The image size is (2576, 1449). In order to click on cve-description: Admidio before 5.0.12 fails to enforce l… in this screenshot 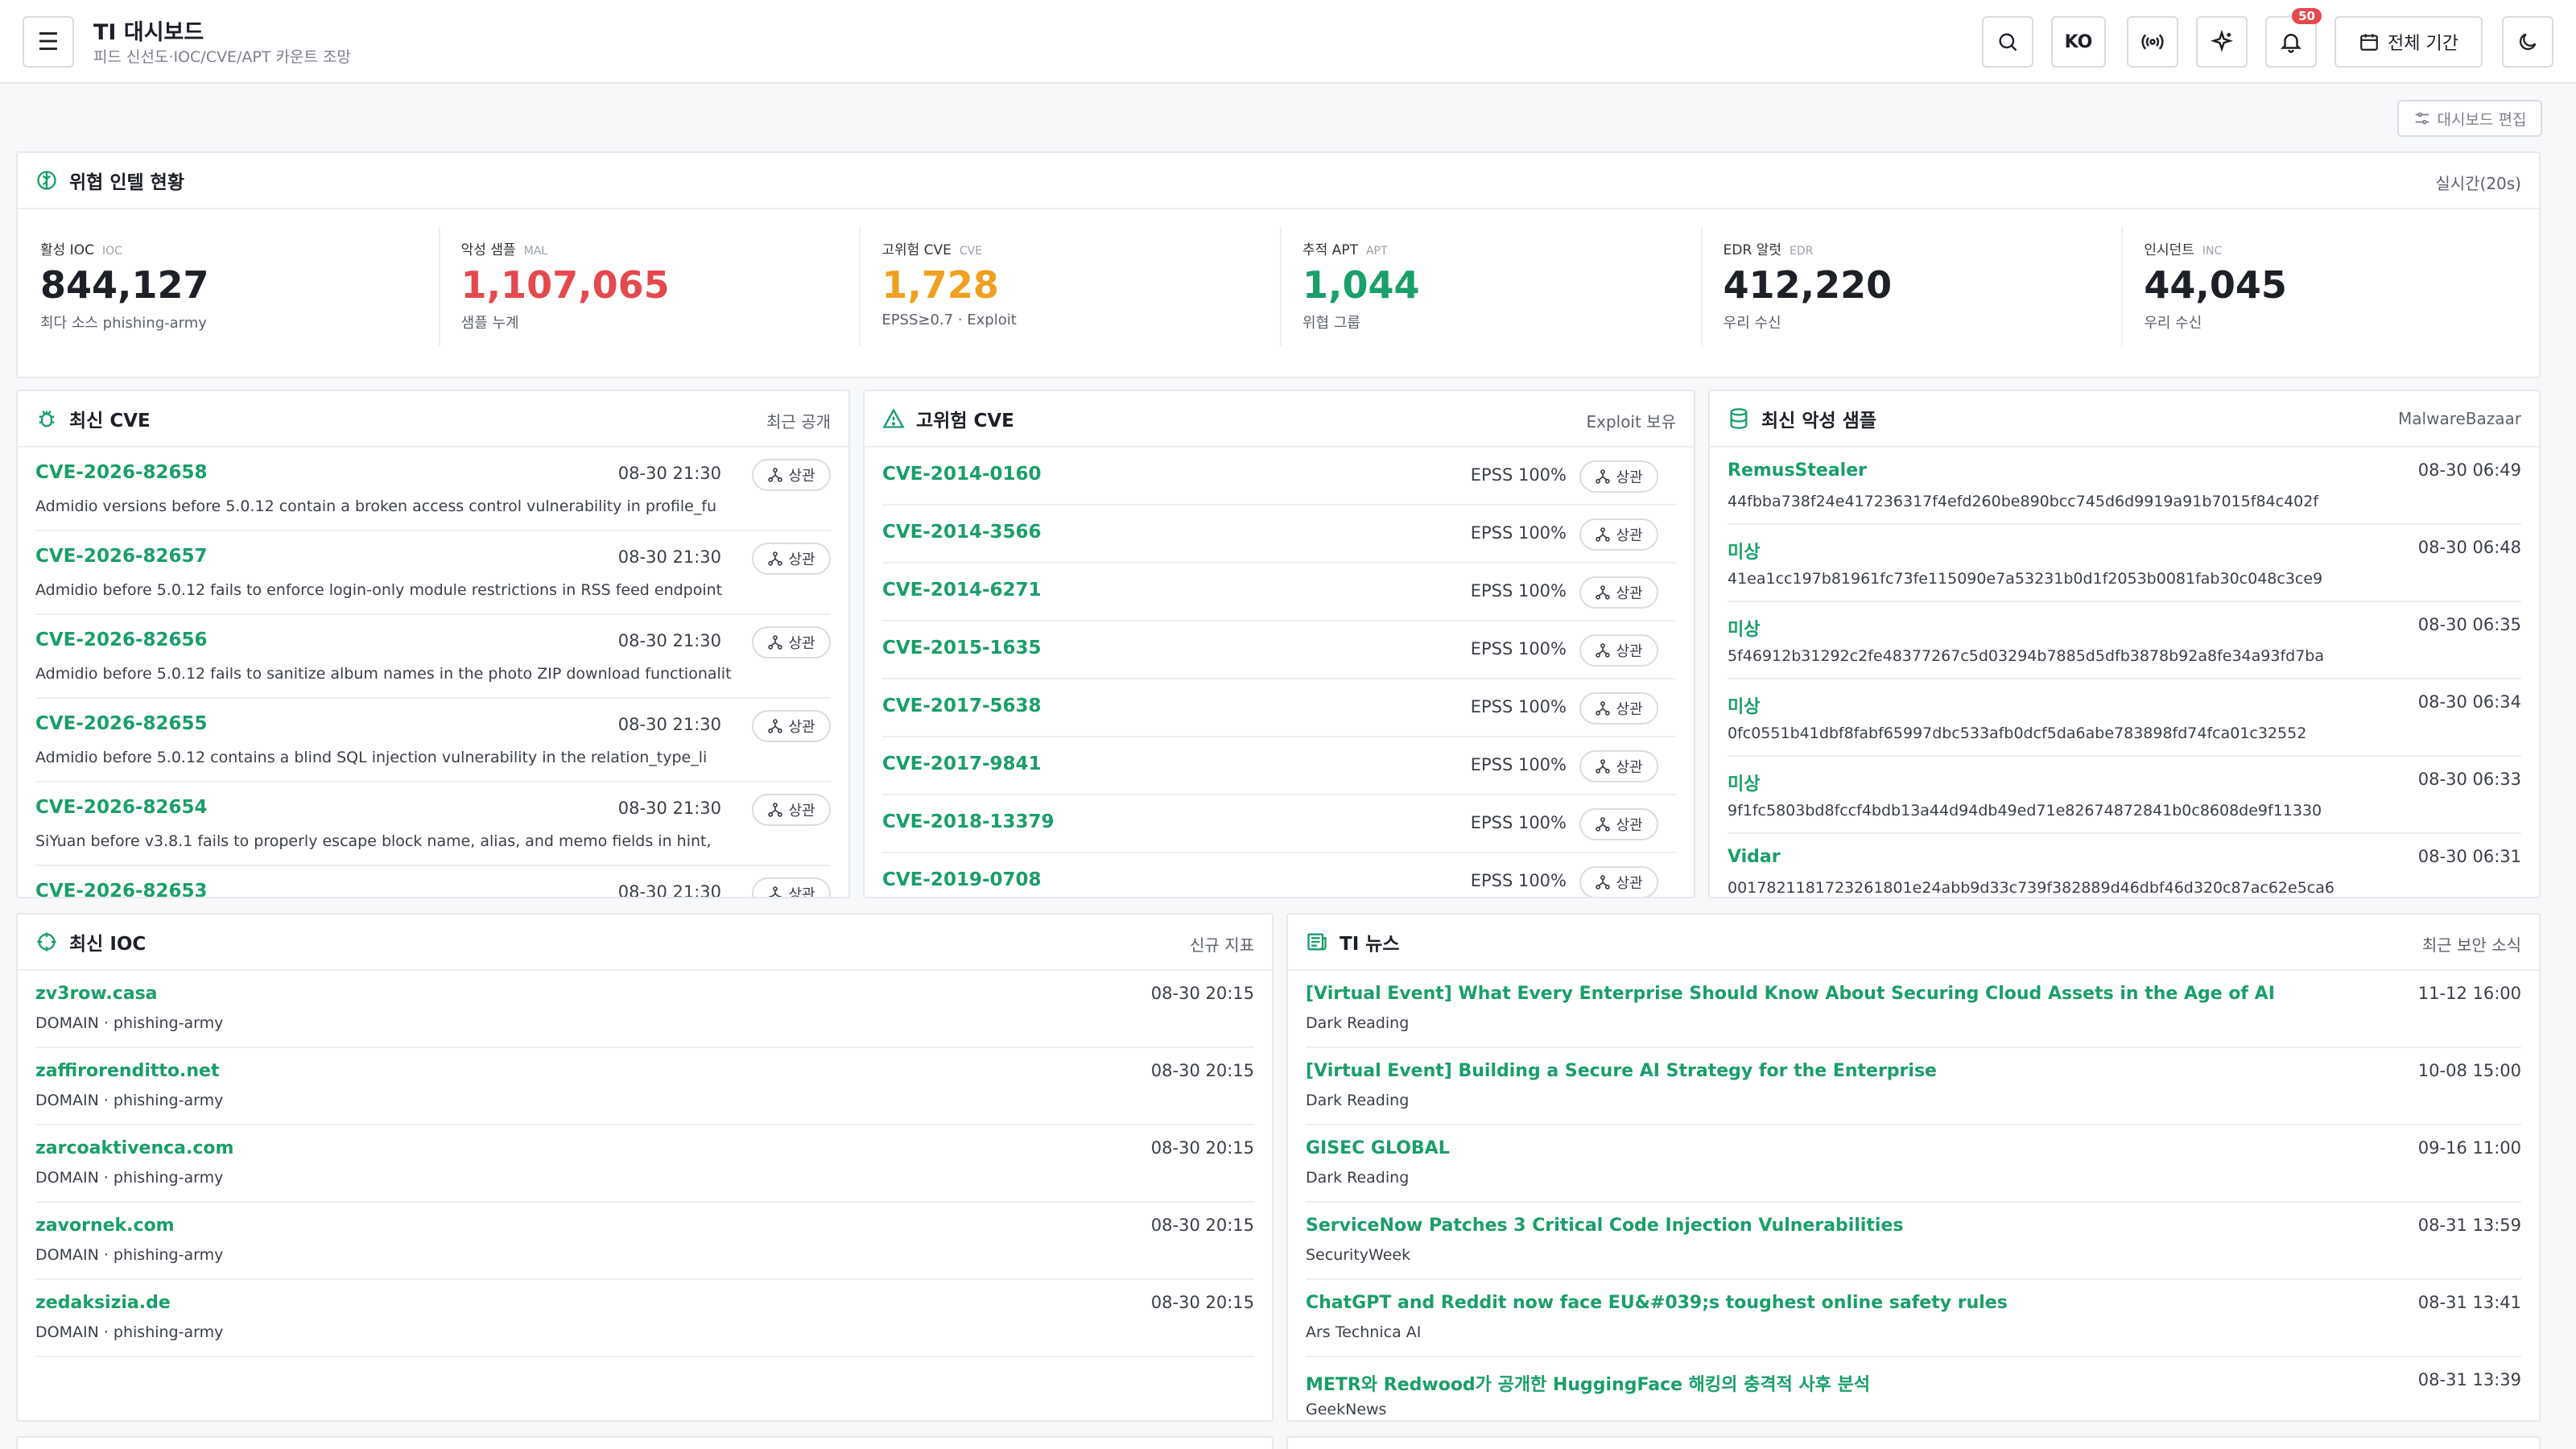, I will do `click(379, 590)`.